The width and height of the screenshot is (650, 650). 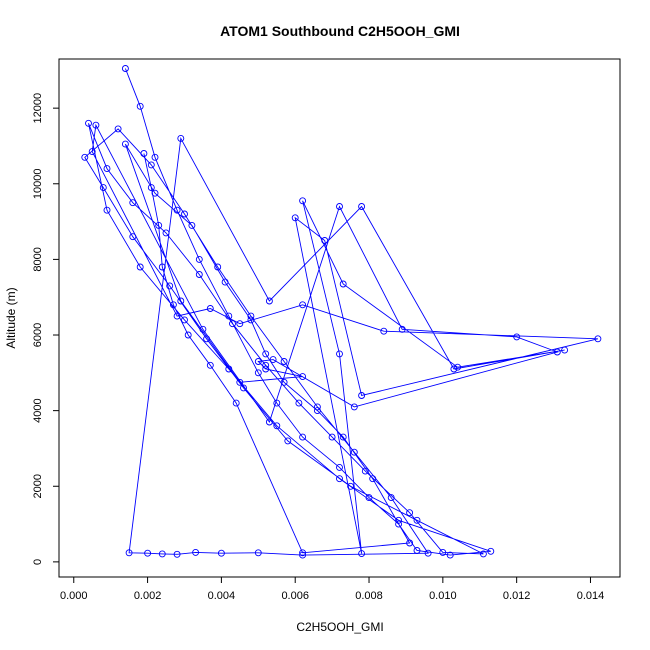 I want to click on x-axis: 0.000 0.002 0.004 0.006 0.008 0.010 0.012 0.014, so click(x=332, y=589).